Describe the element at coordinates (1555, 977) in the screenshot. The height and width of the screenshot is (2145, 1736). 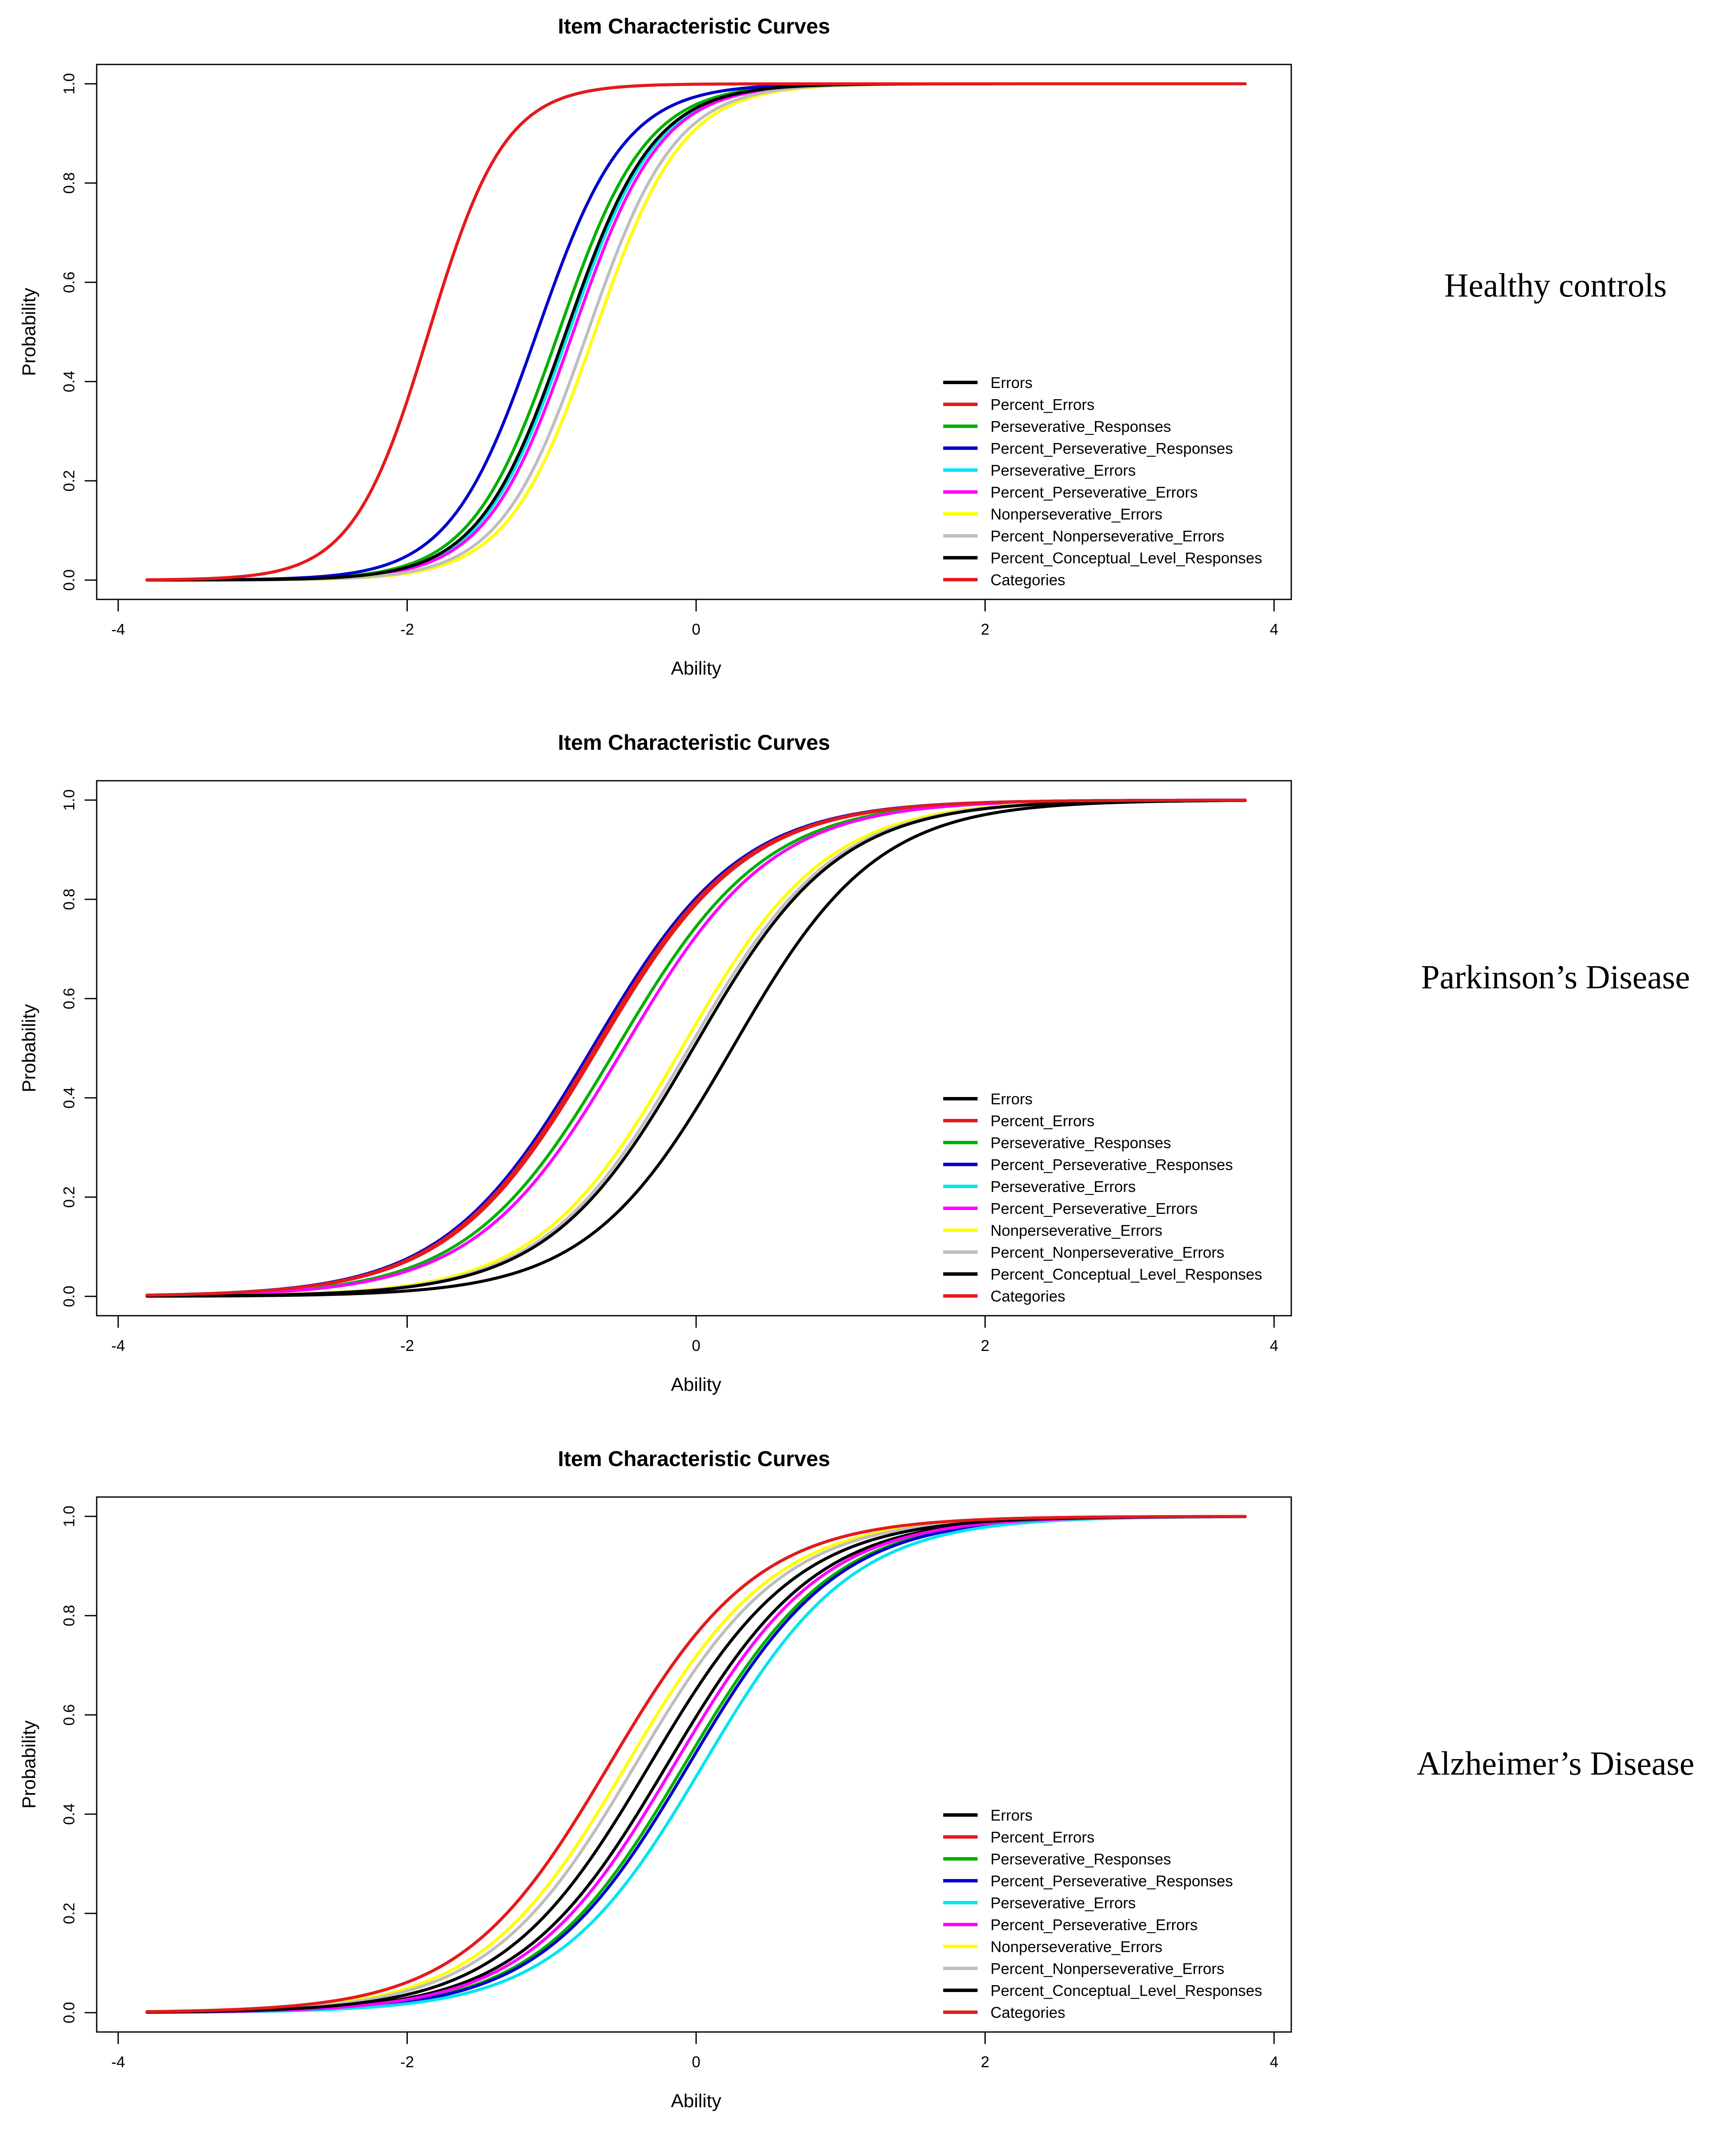
I see `group-label: Parkinson’s Disease` at that location.